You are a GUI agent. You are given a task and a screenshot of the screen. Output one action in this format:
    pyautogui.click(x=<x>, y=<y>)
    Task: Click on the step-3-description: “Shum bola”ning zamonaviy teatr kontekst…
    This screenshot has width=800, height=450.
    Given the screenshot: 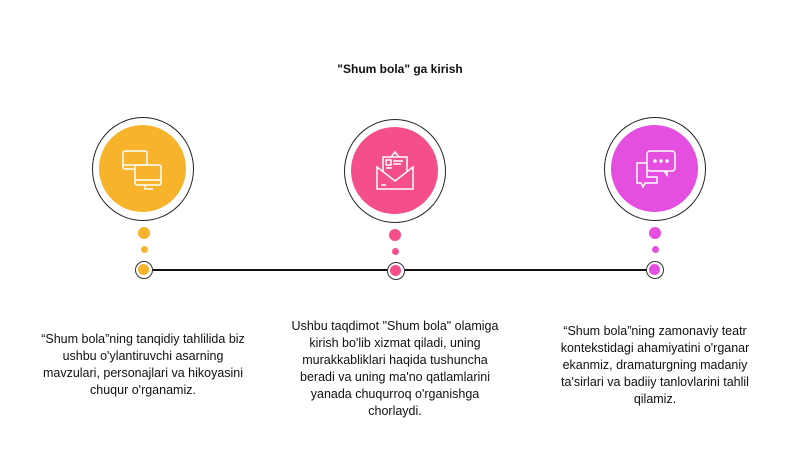 What is the action you would take?
    pyautogui.click(x=655, y=365)
    